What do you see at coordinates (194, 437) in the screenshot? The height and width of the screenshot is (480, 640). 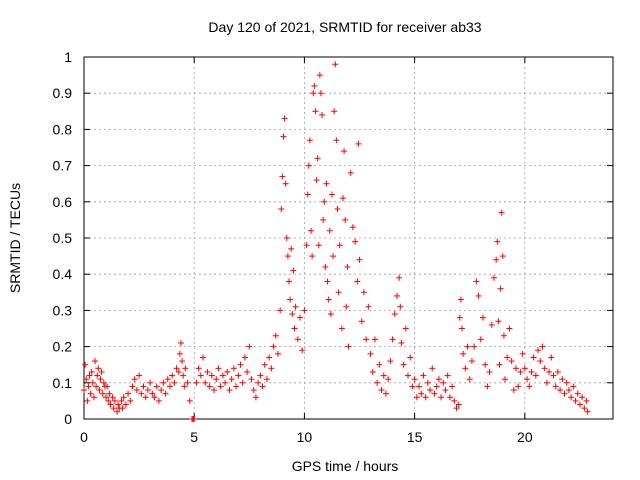 I see `x-tick-label: 5` at bounding box center [194, 437].